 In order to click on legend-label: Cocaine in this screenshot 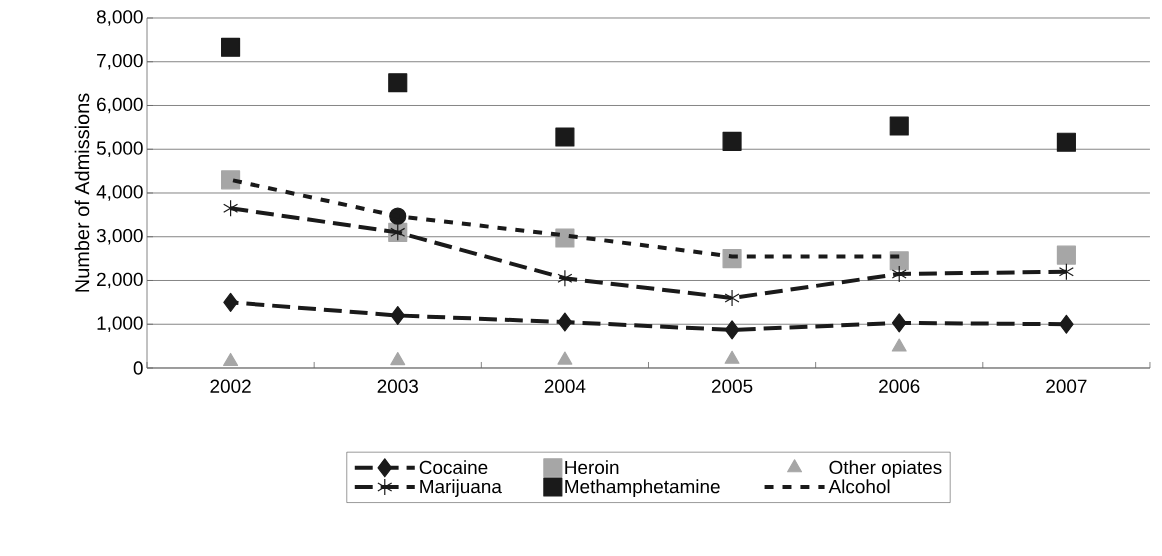, I will do `click(453, 467)`.